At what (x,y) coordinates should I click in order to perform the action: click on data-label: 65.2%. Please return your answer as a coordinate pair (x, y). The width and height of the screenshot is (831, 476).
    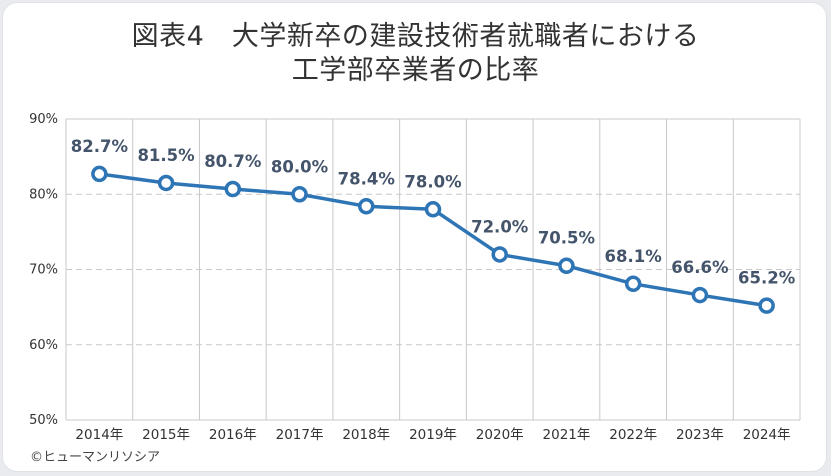
    Looking at the image, I should click on (767, 278).